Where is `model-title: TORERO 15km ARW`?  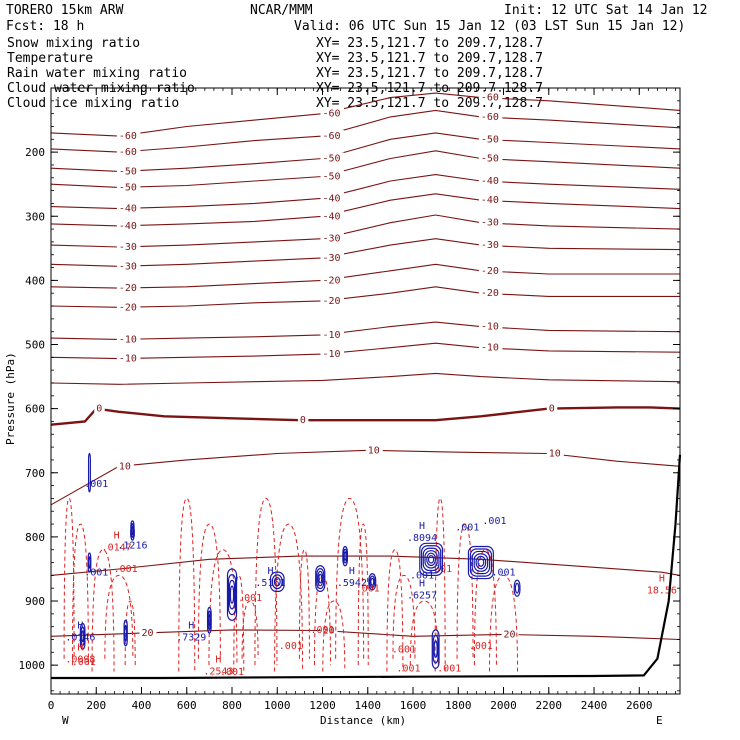 model-title: TORERO 15km ARW is located at coordinates (65, 10).